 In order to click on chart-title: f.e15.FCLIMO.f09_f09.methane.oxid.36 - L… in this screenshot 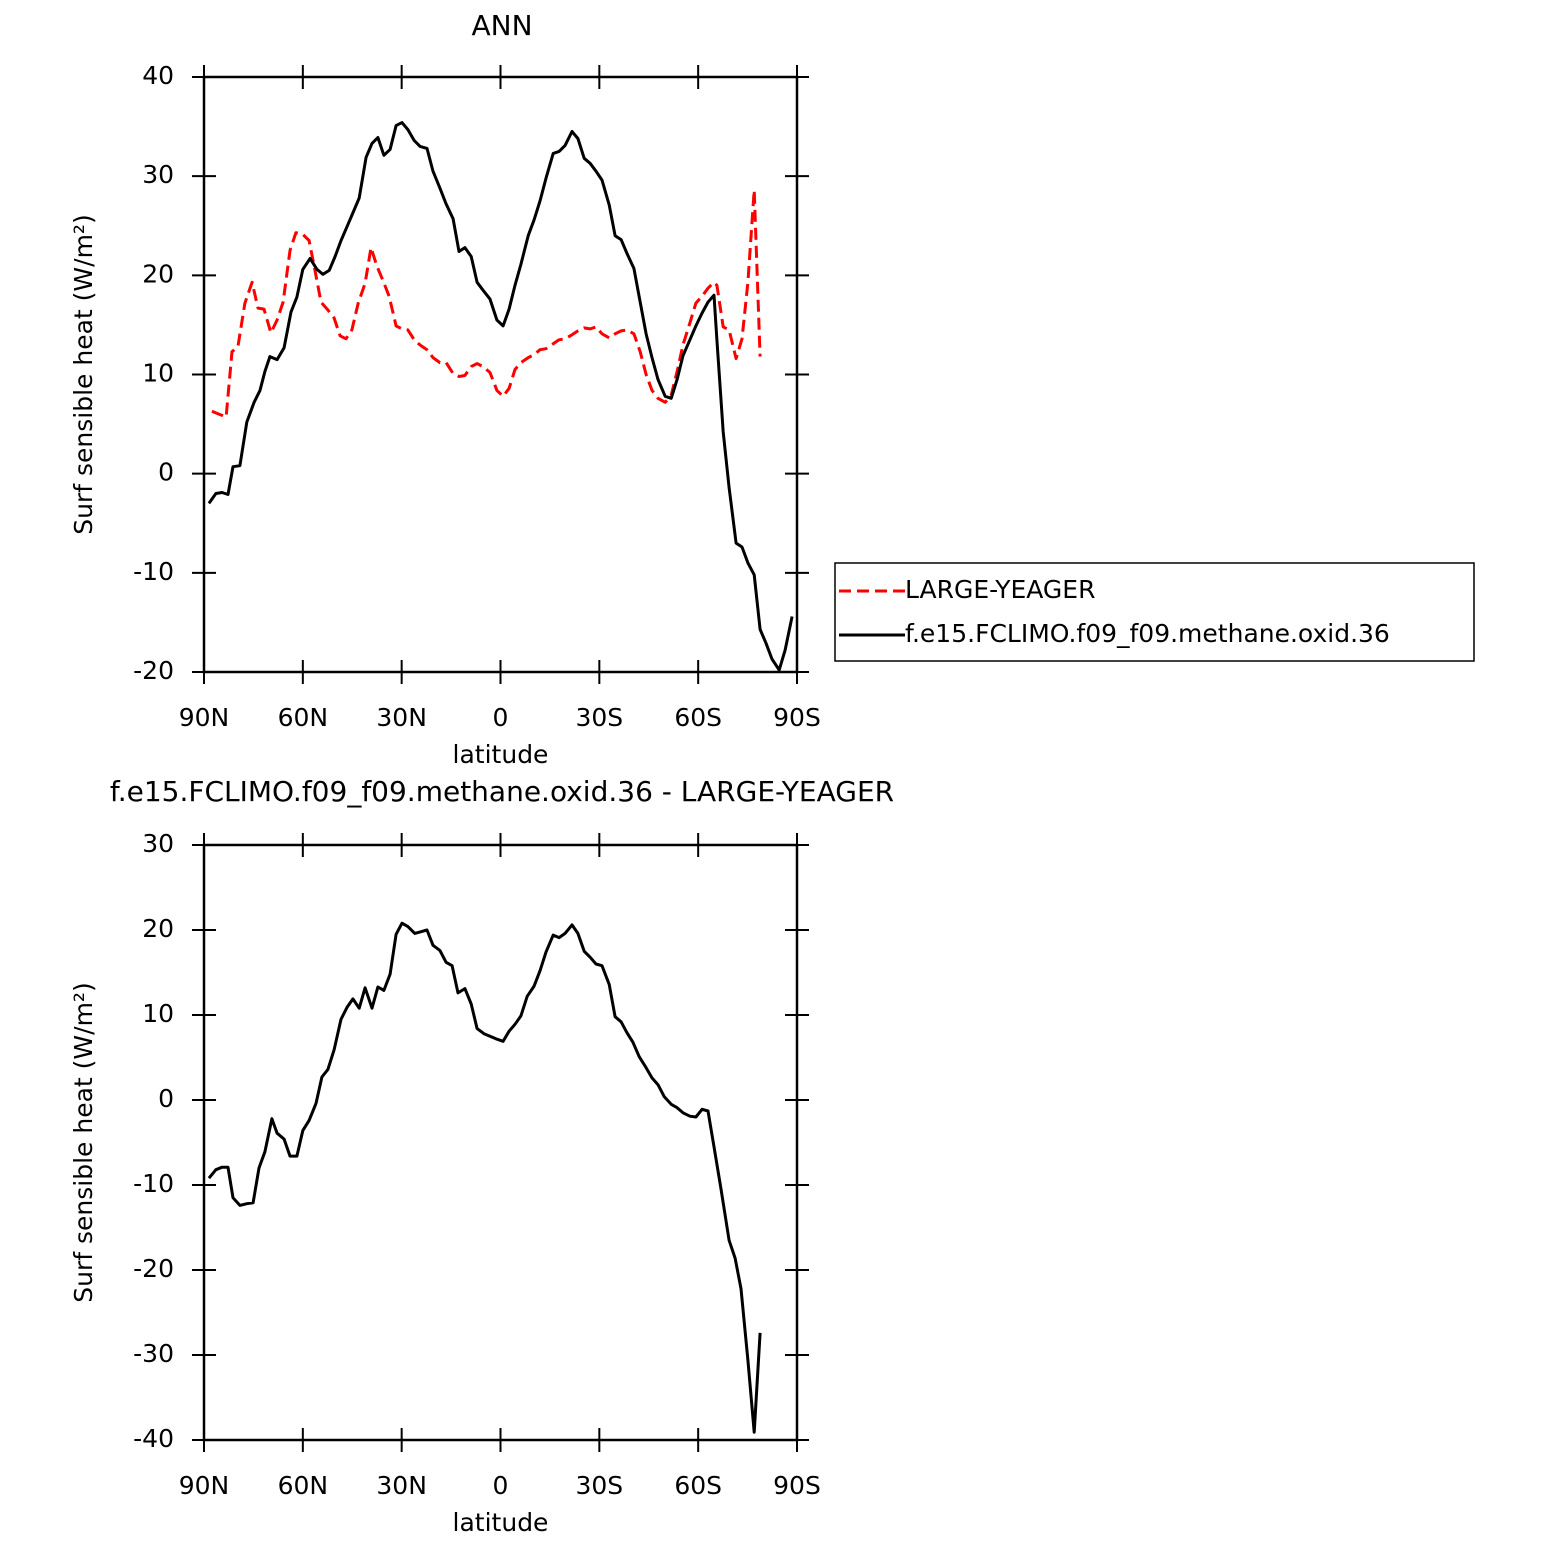, I will do `click(502, 791)`.